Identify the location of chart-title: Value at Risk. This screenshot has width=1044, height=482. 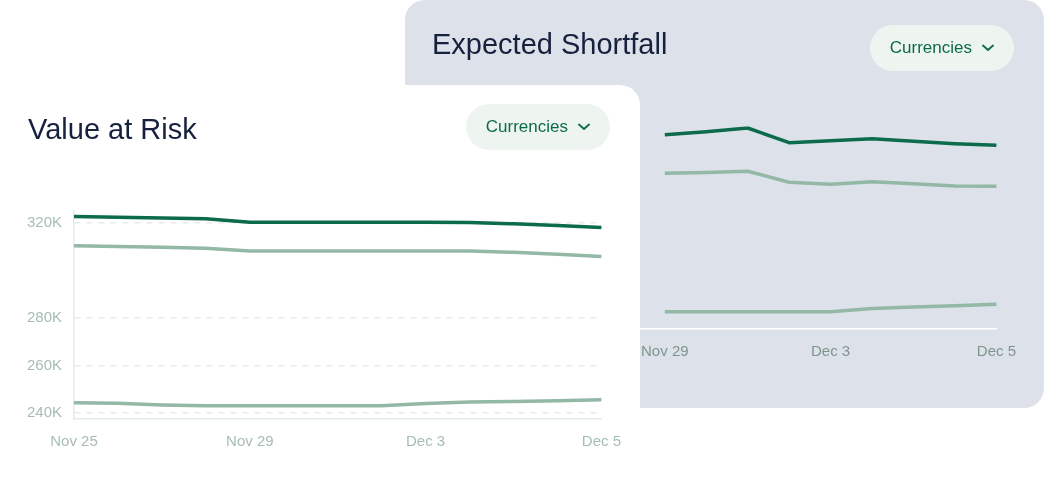
(112, 129).